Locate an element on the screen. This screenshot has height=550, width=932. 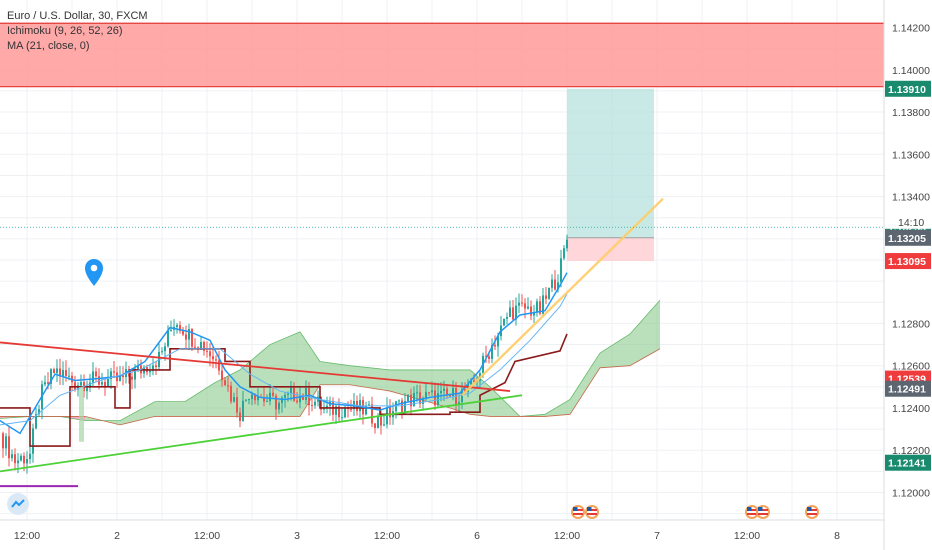
price-badge-label: 1.13205 is located at coordinates (907, 239).